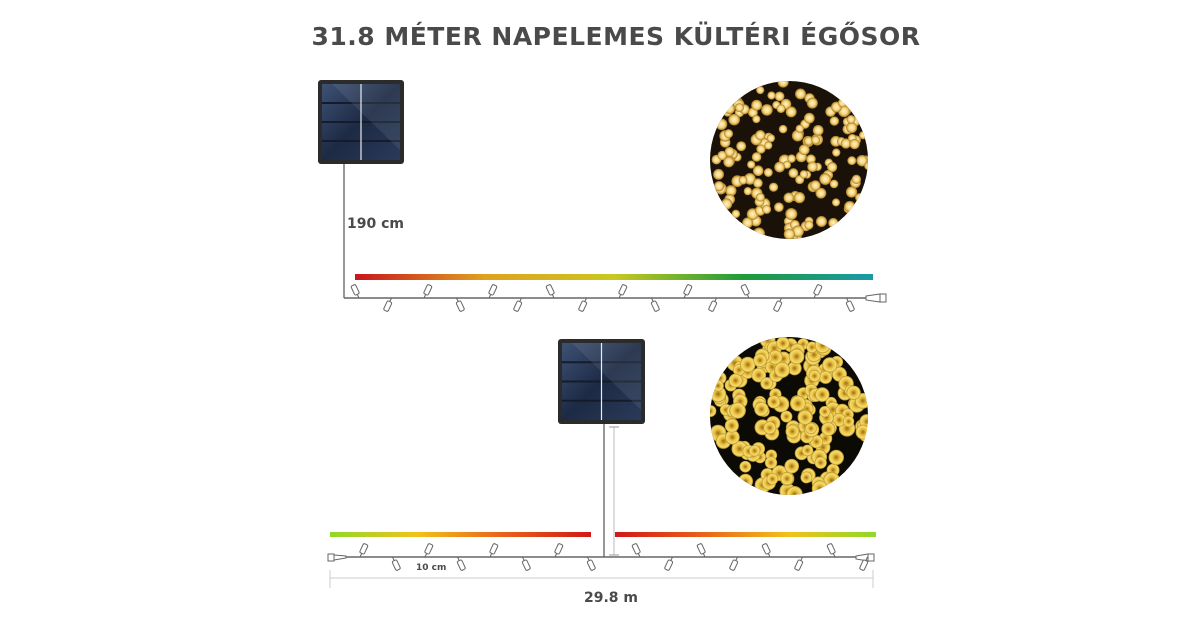 The image size is (1200, 630). I want to click on gradient-bar, so click(614, 277).